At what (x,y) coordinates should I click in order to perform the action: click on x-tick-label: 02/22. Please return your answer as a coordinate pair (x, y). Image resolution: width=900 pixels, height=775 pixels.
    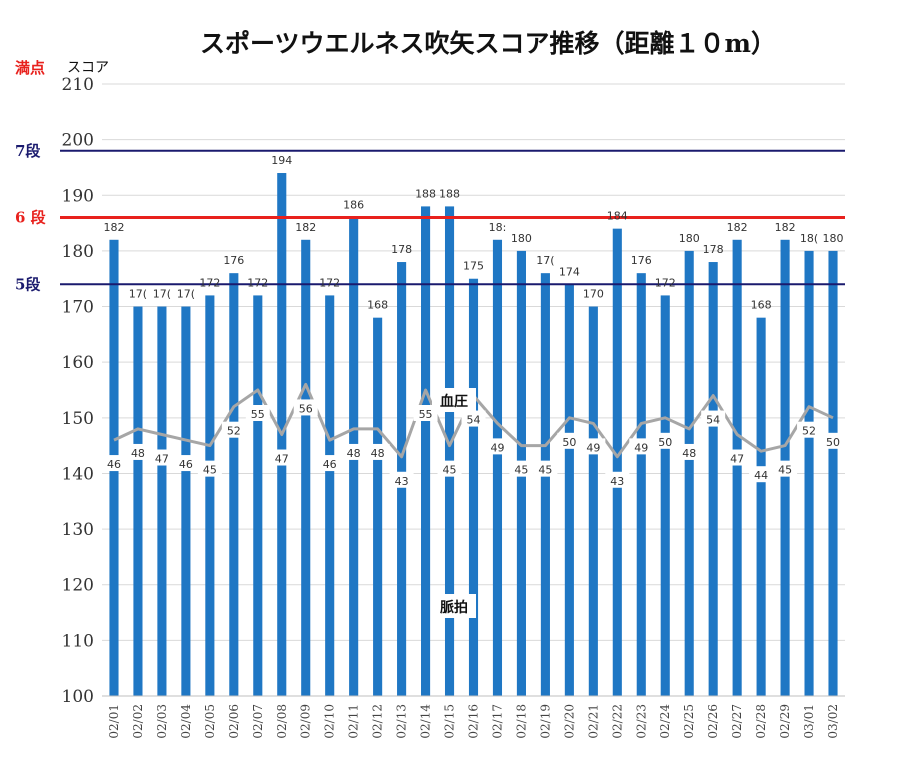
    Looking at the image, I should click on (617, 721).